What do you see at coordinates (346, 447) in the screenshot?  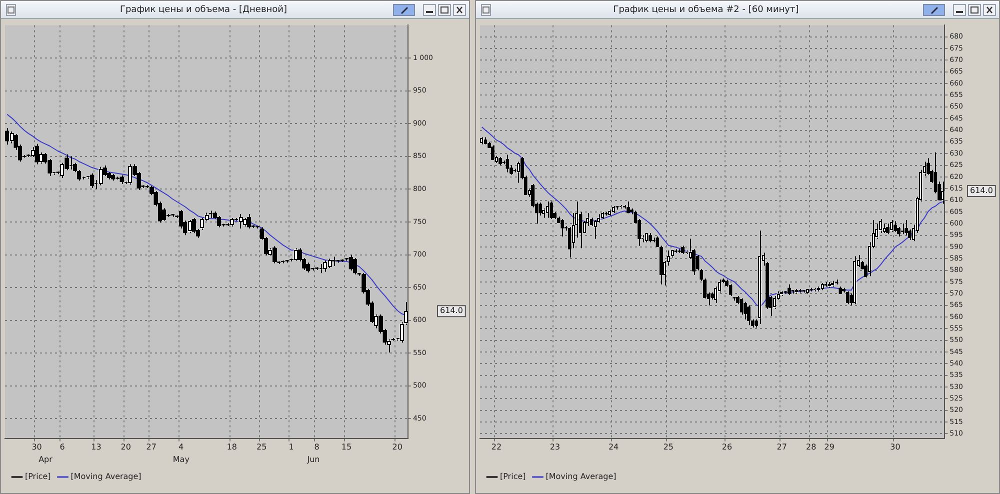 I see `x-tick-label: 15` at bounding box center [346, 447].